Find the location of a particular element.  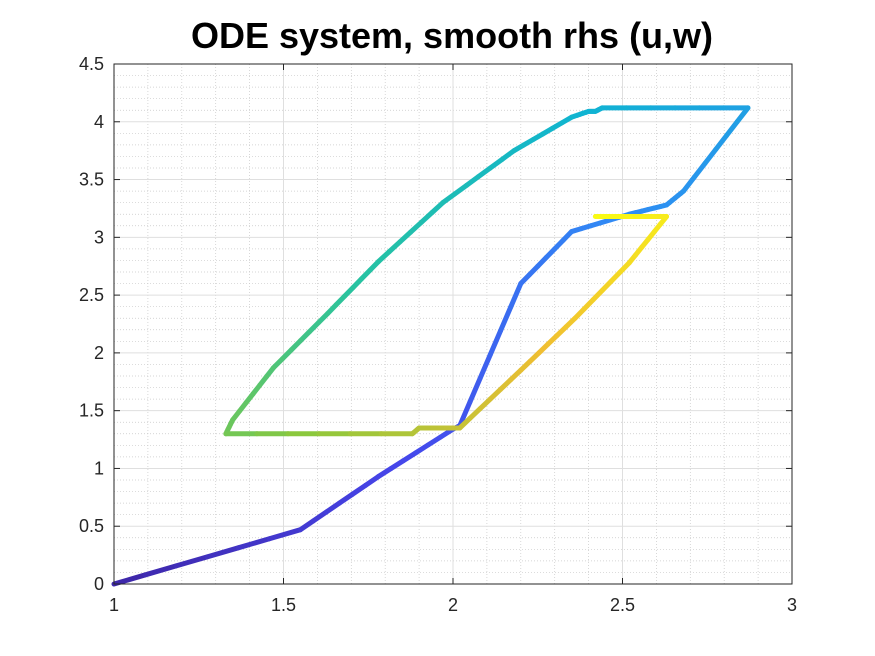

y-tick-label: 0 is located at coordinates (99, 584).